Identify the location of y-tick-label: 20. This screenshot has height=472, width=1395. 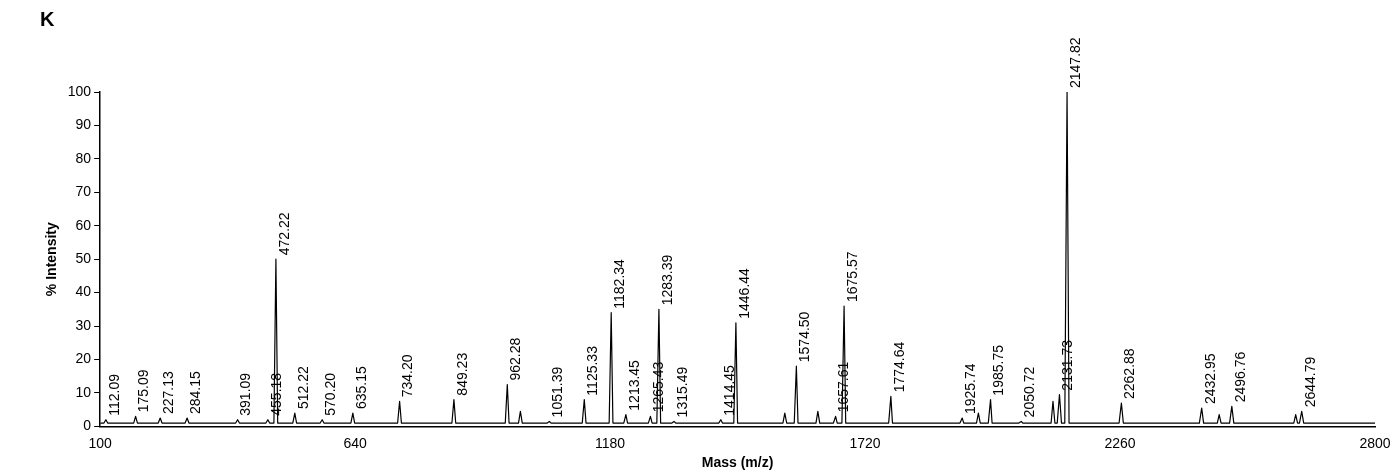
(83, 358).